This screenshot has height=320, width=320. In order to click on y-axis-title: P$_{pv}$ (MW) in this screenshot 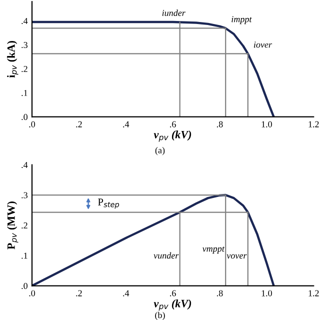, I will do `click(12, 226)`.